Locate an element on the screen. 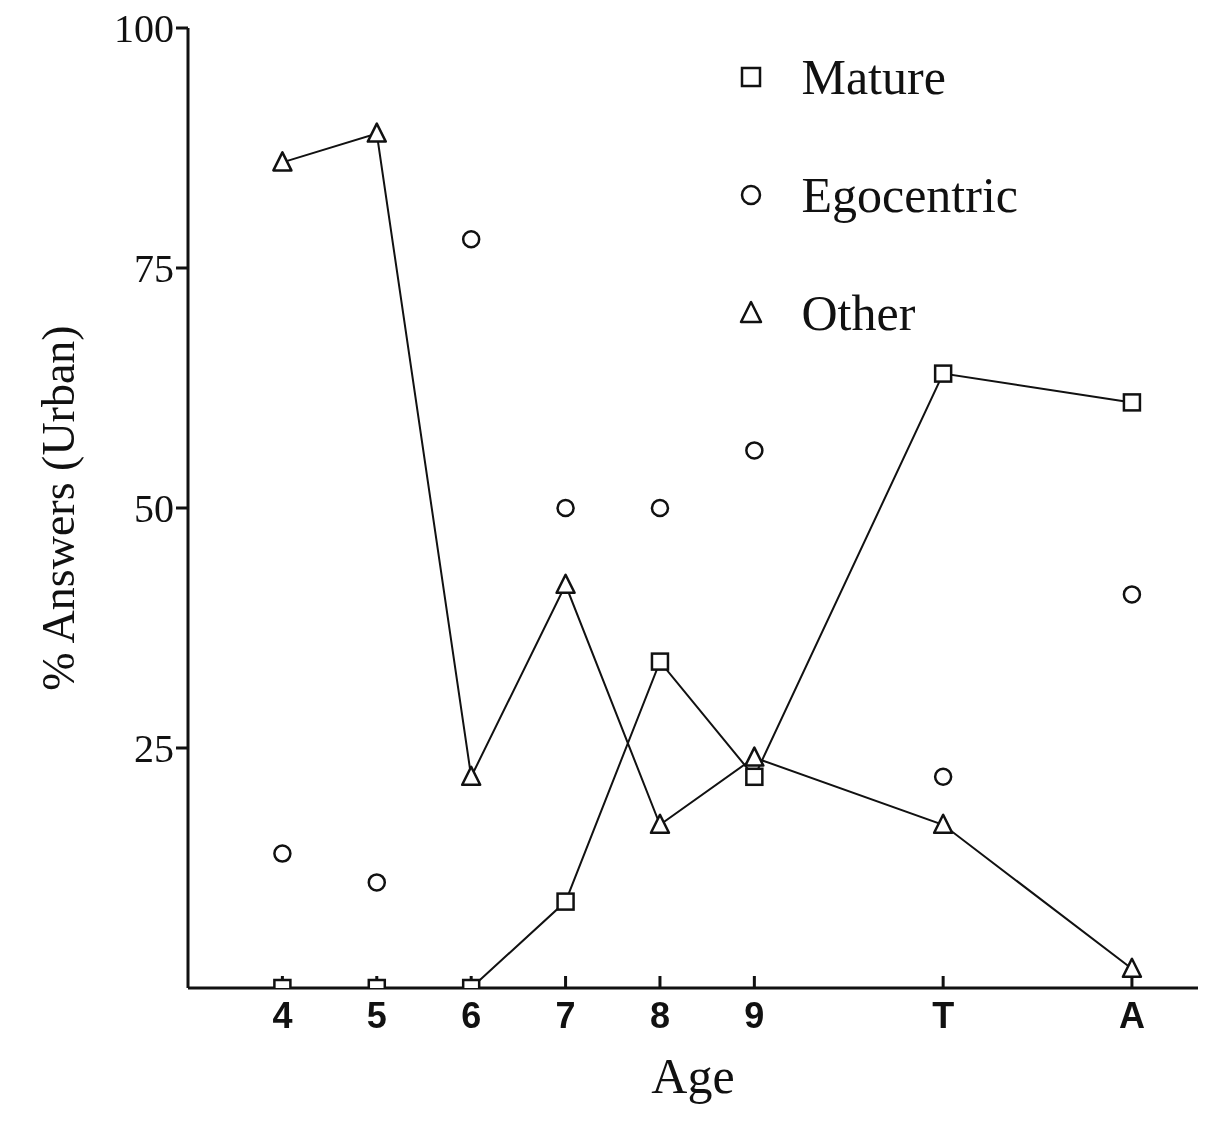 The image size is (1229, 1140). legend-label: Other is located at coordinates (858, 313).